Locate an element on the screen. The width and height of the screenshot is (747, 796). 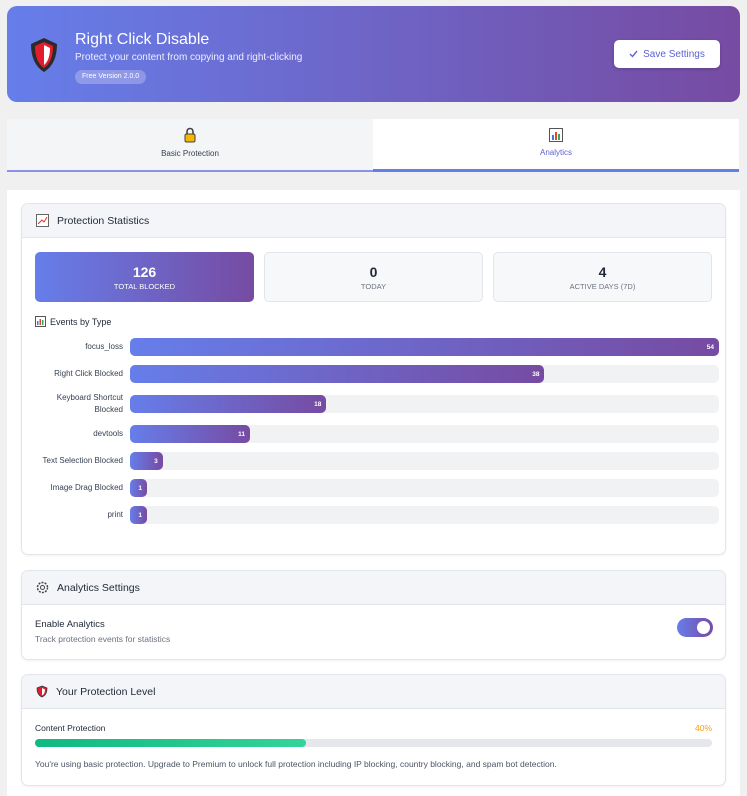
bar-row: Text Selection Blocked 3 is located at coordinates (377, 461).